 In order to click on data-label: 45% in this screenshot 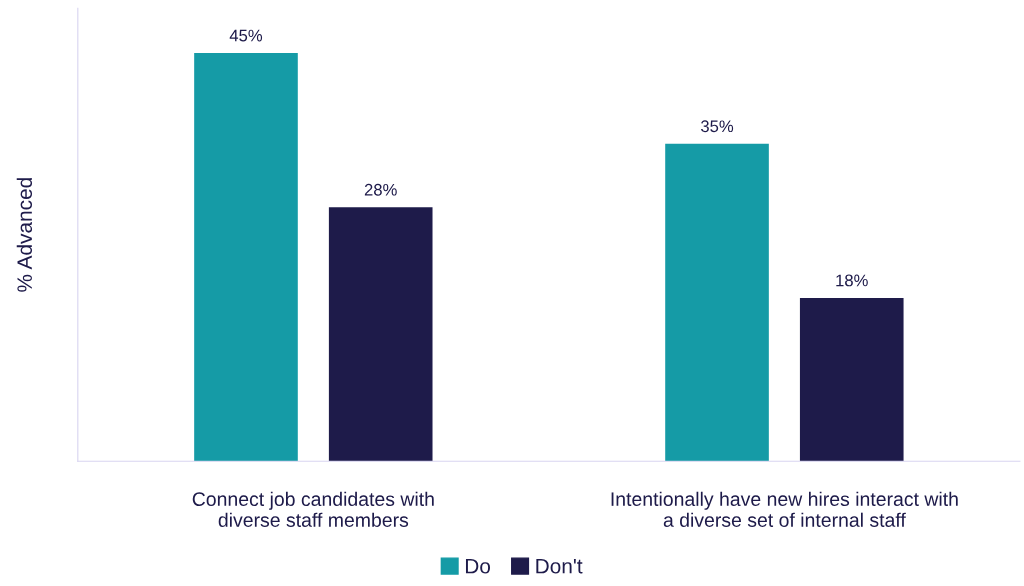, I will do `click(246, 35)`.